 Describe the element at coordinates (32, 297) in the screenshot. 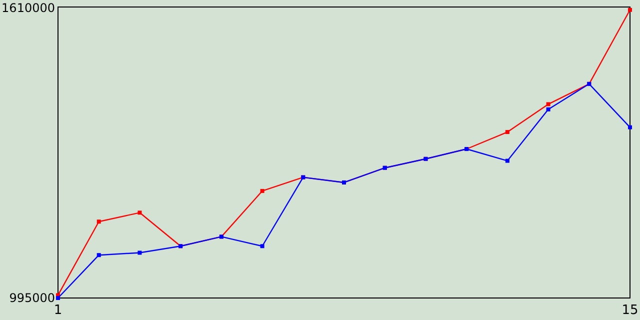

I see `y-tick-label: 995000` at that location.